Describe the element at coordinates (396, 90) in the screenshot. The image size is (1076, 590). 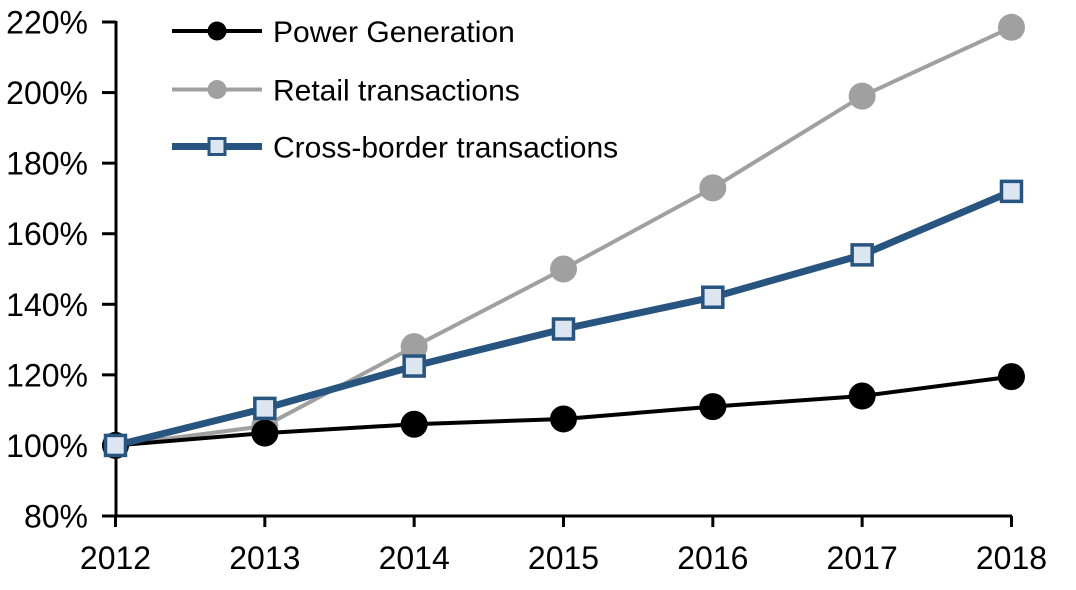
I see `legend-label-retail-transactions: Retail transactions` at that location.